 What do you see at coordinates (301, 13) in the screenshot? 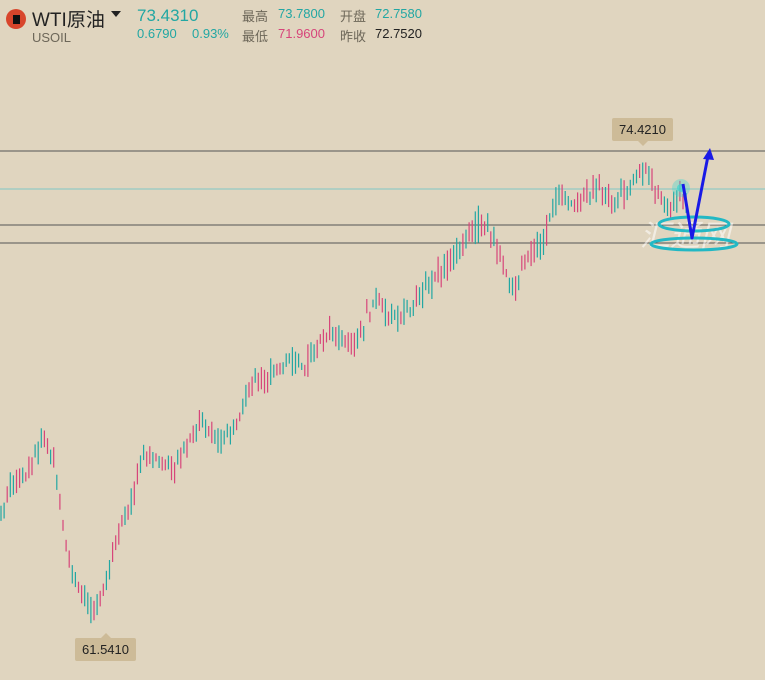
I see `high-value: 73.7800` at bounding box center [301, 13].